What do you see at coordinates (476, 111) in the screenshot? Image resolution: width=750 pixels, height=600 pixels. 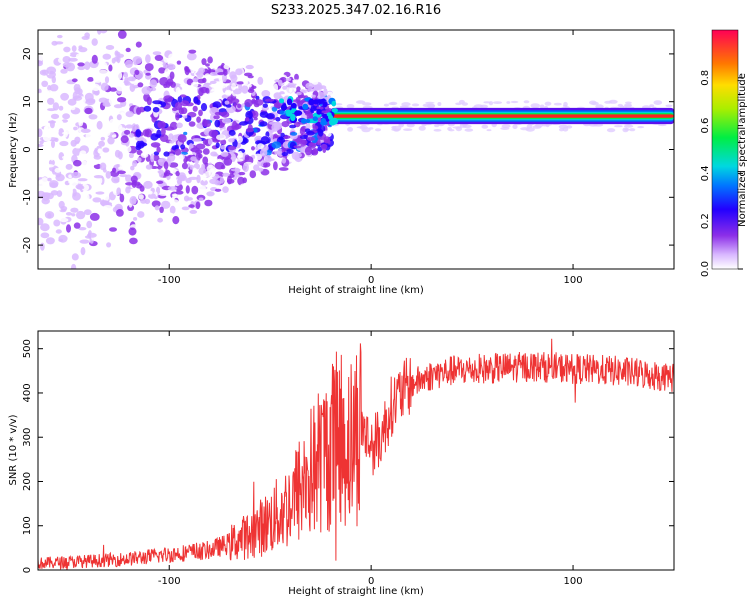 I see `signal-band` at bounding box center [476, 111].